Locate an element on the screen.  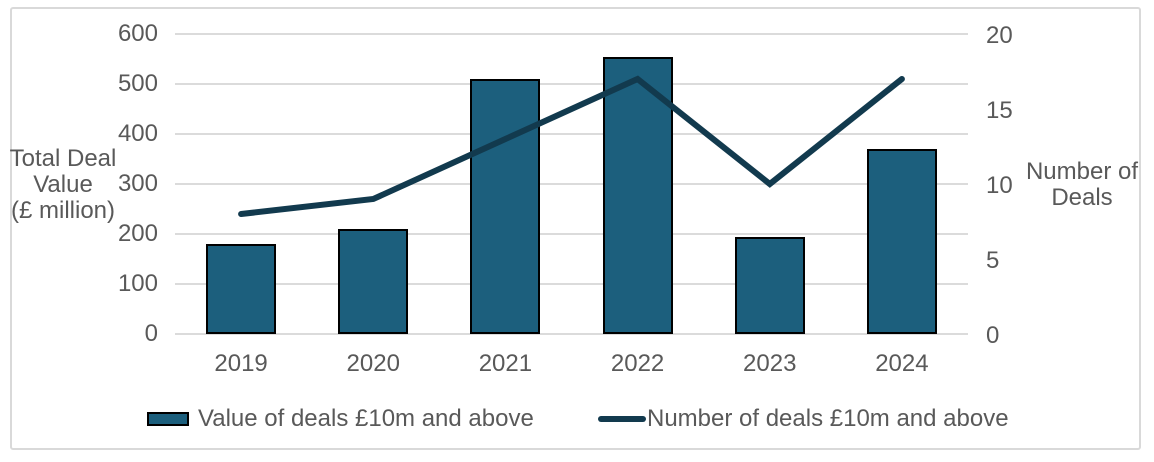
x-axis-category-label: 2021 is located at coordinates (505, 363).